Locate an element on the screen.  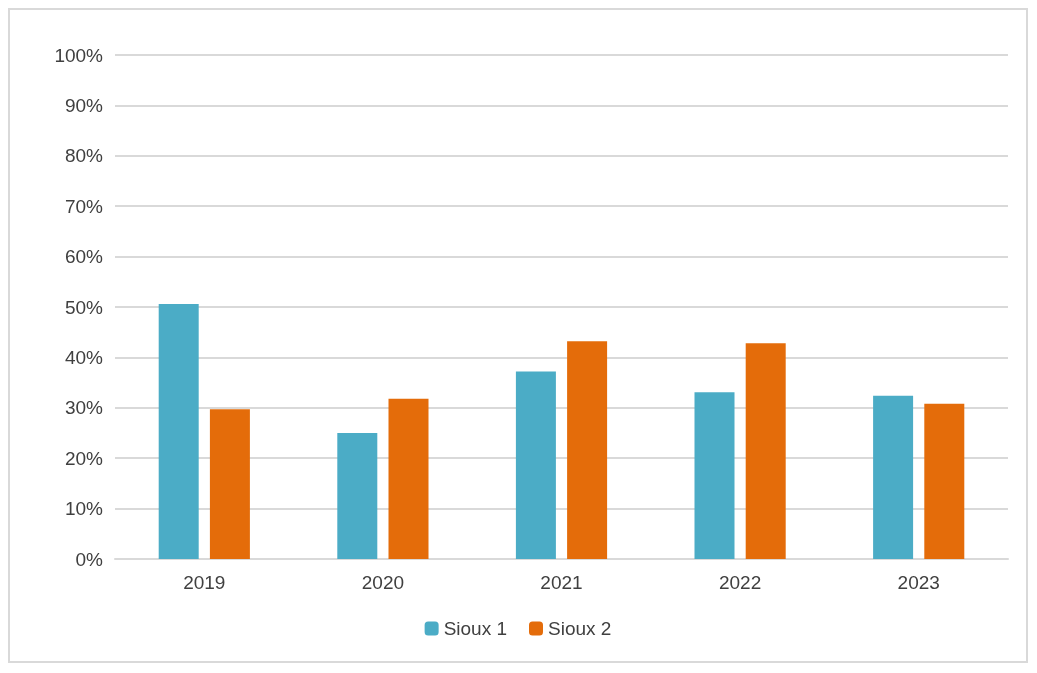
y-tick-label: 40% is located at coordinates (84, 357).